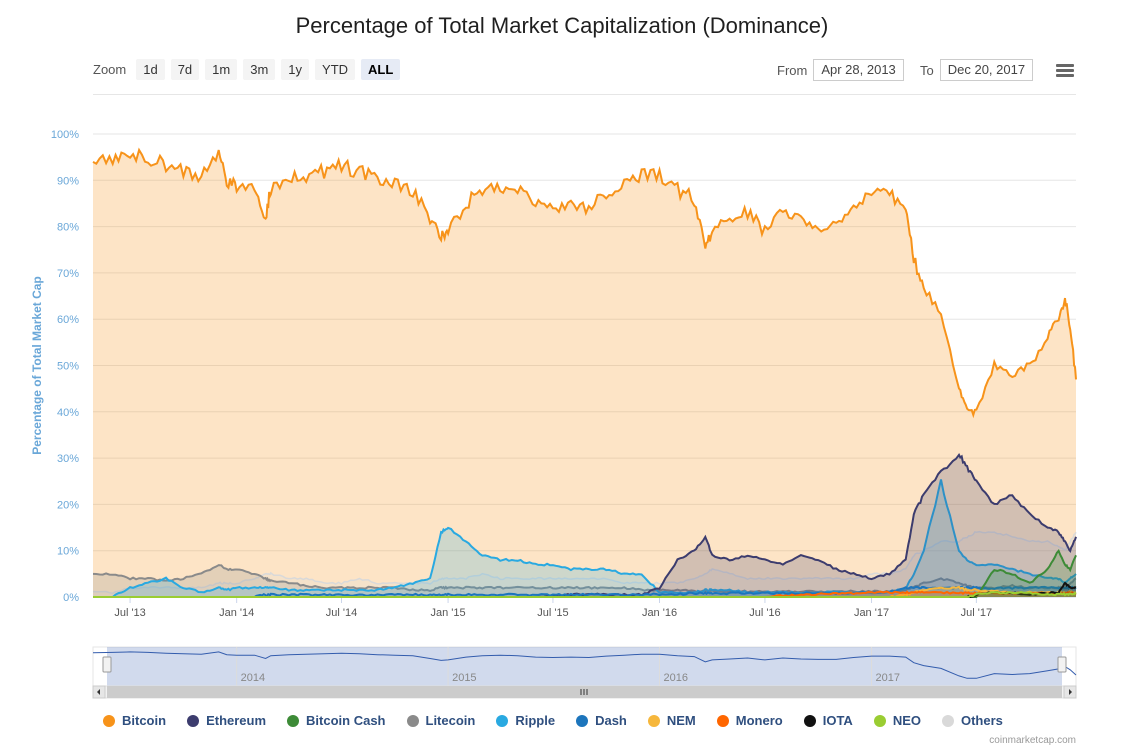 This screenshot has width=1124, height=749. What do you see at coordinates (659, 613) in the screenshot?
I see `x-tick-label: Jan '16` at bounding box center [659, 613].